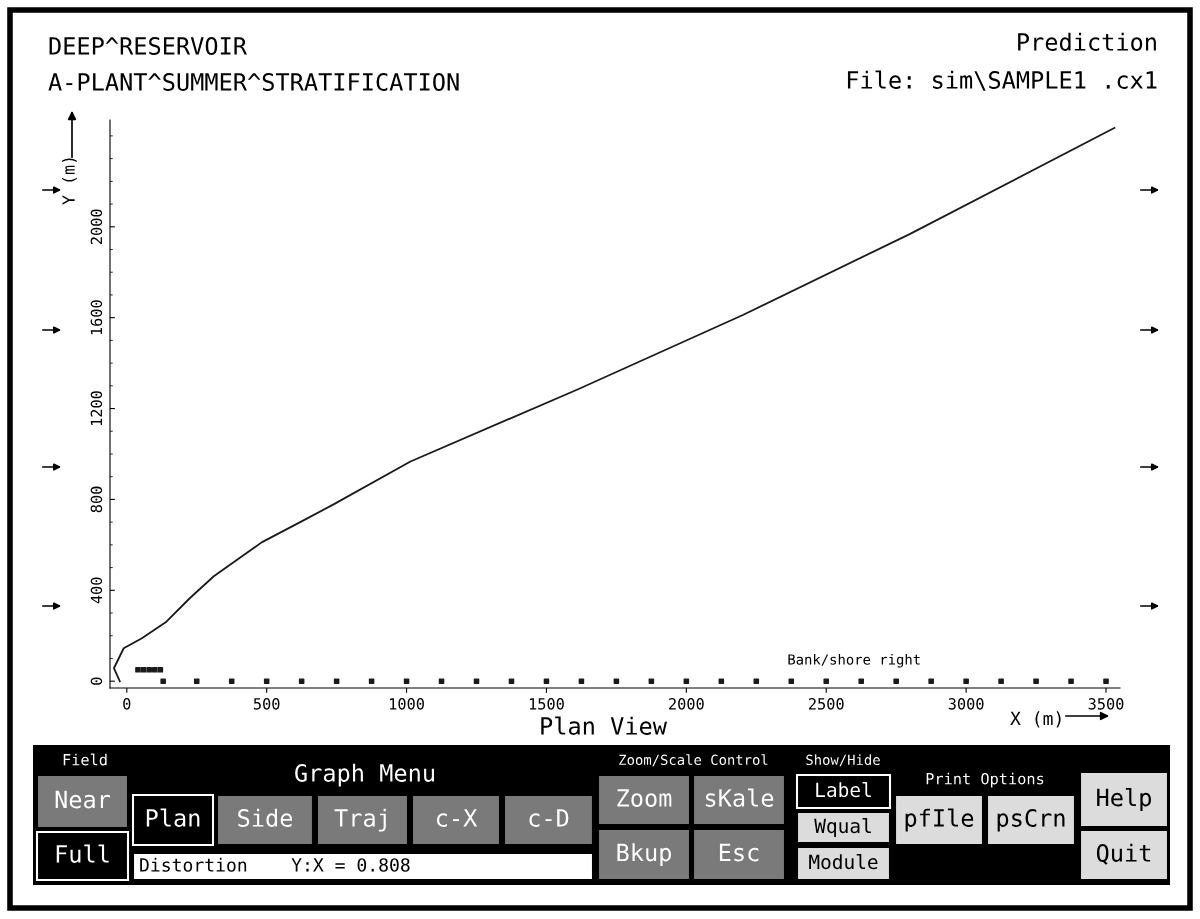 Image resolution: width=1200 pixels, height=919 pixels. What do you see at coordinates (686, 704) in the screenshot?
I see `x-tick-label: 2000` at bounding box center [686, 704].